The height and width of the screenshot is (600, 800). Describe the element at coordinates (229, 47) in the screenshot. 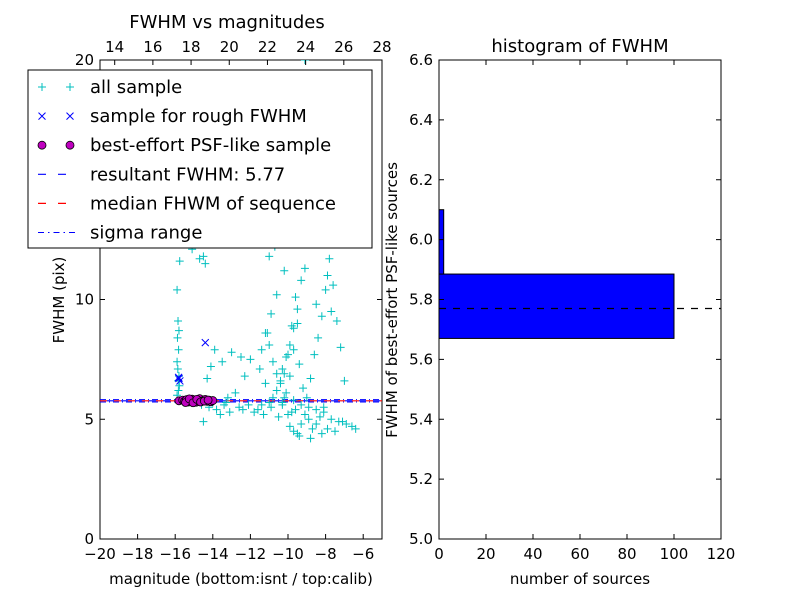

I see `scatter-top-x-tick-label: 20` at that location.